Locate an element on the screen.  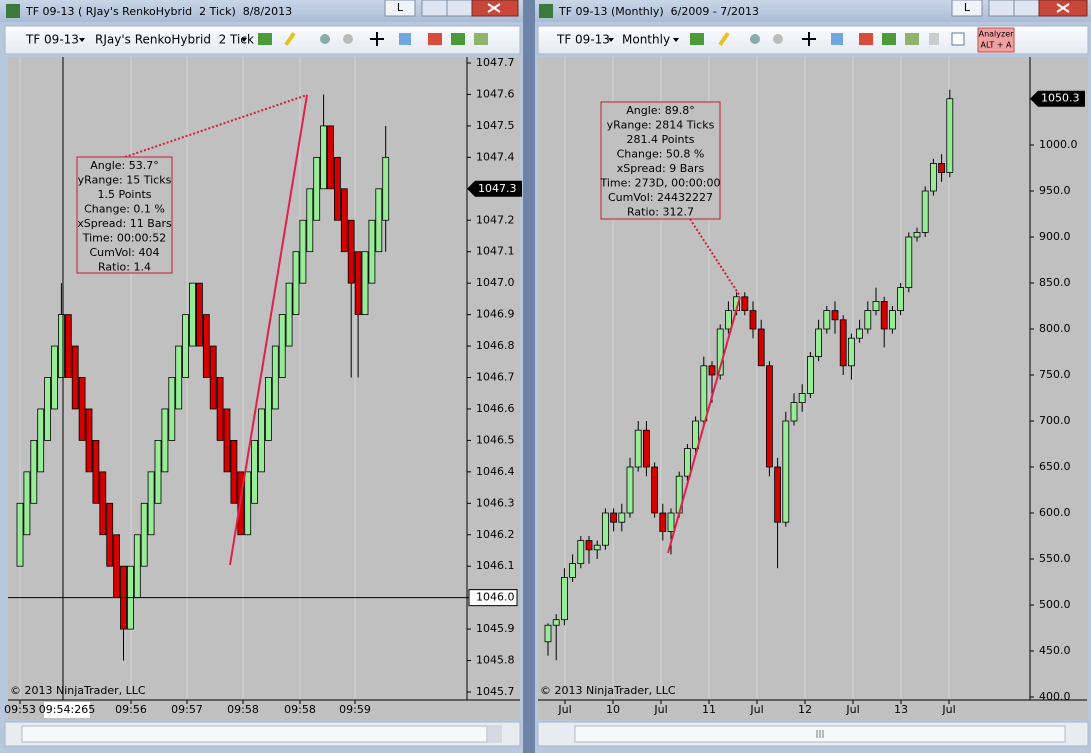
y-tick-label: 850.0 is located at coordinates (1055, 282).